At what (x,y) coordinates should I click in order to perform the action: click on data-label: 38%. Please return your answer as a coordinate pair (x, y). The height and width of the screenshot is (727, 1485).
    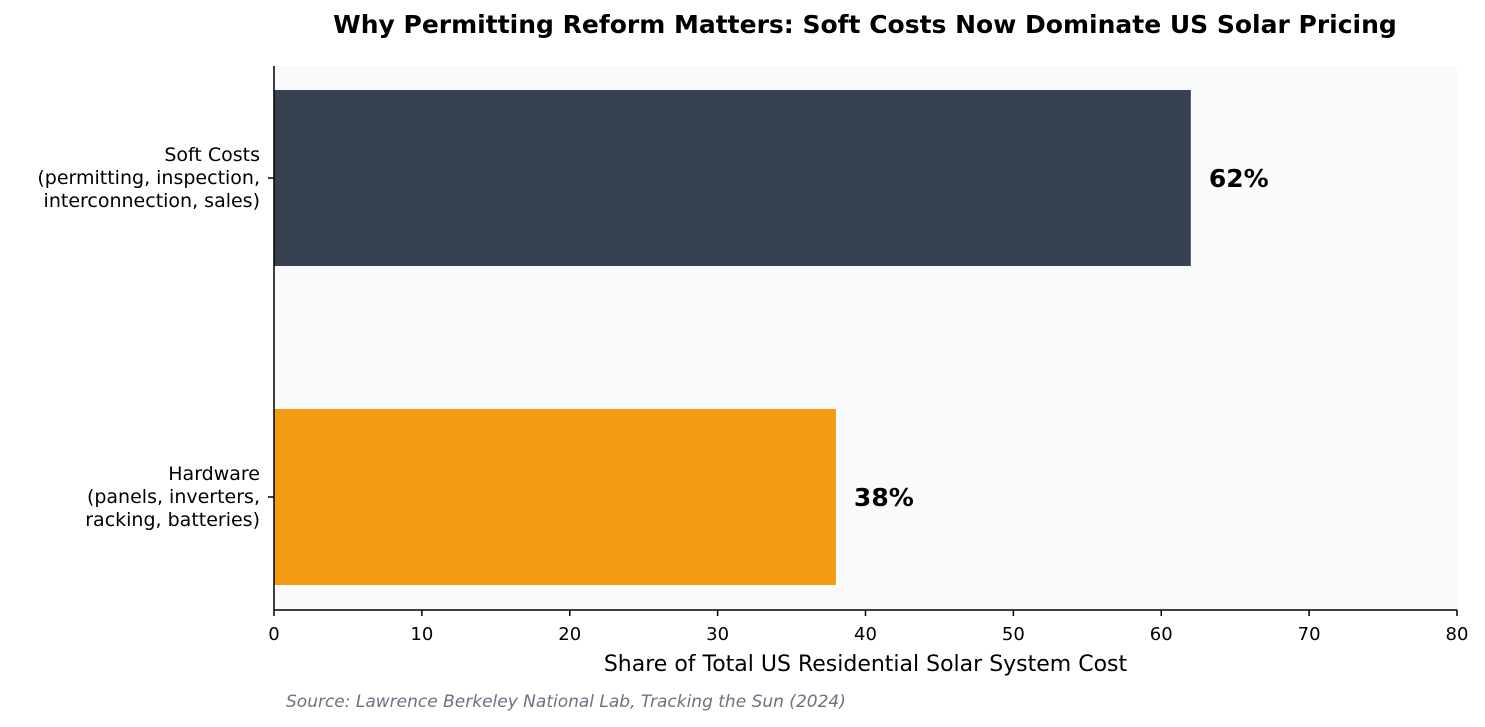
    Looking at the image, I should click on (884, 497).